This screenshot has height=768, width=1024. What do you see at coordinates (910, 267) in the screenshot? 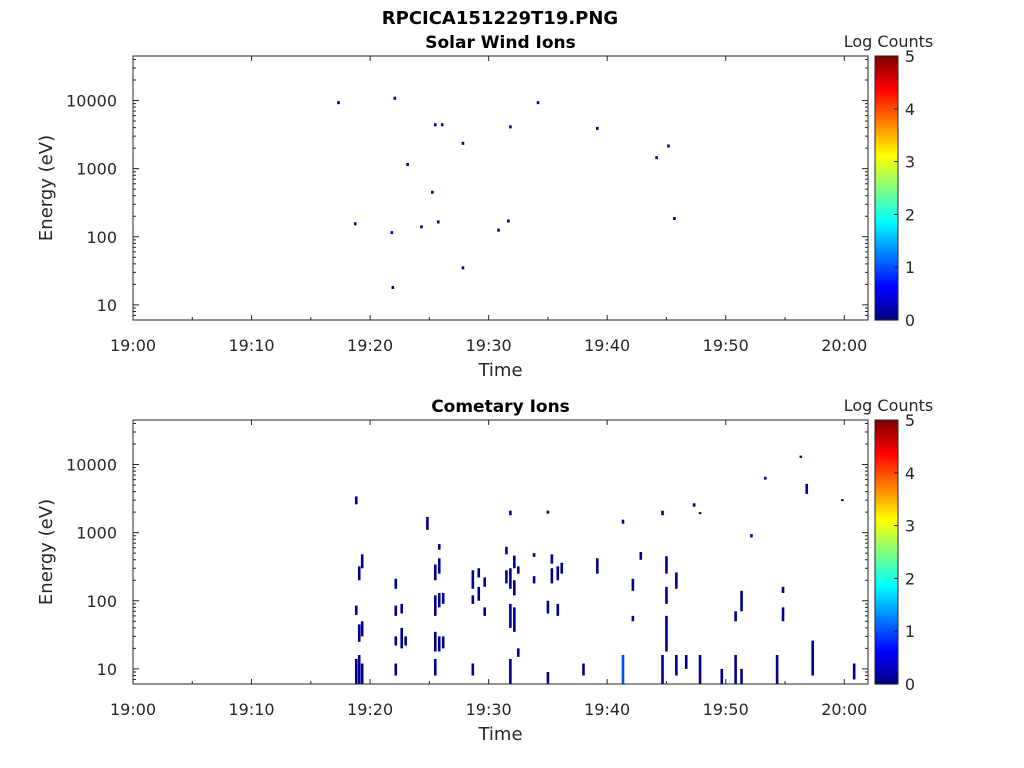
I see `colorbar-tick-label: 1` at bounding box center [910, 267].